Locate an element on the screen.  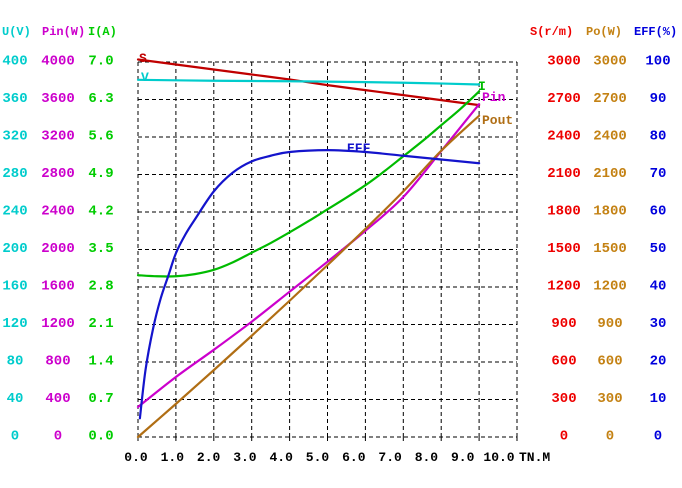
left-axis-tick-Pin(W): 1600 is located at coordinates (58, 287).